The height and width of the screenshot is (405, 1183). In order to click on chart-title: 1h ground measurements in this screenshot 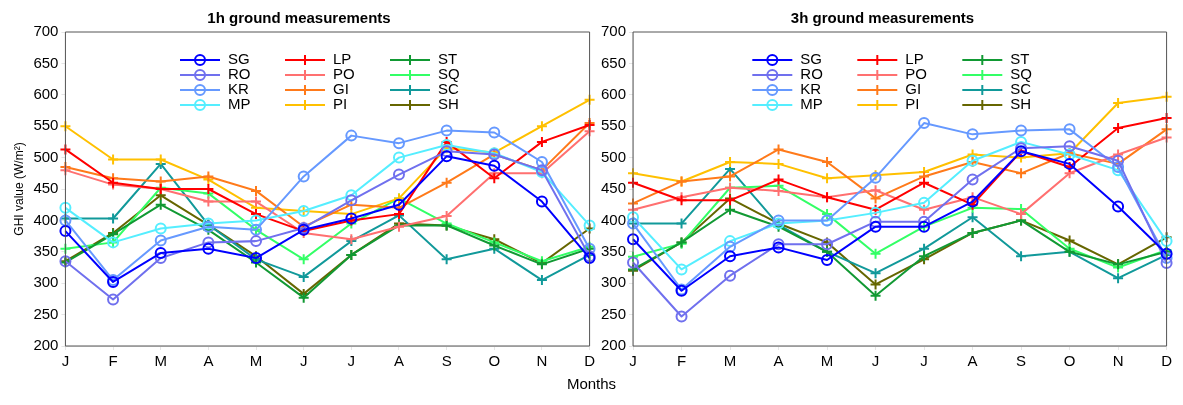, I will do `click(299, 18)`.